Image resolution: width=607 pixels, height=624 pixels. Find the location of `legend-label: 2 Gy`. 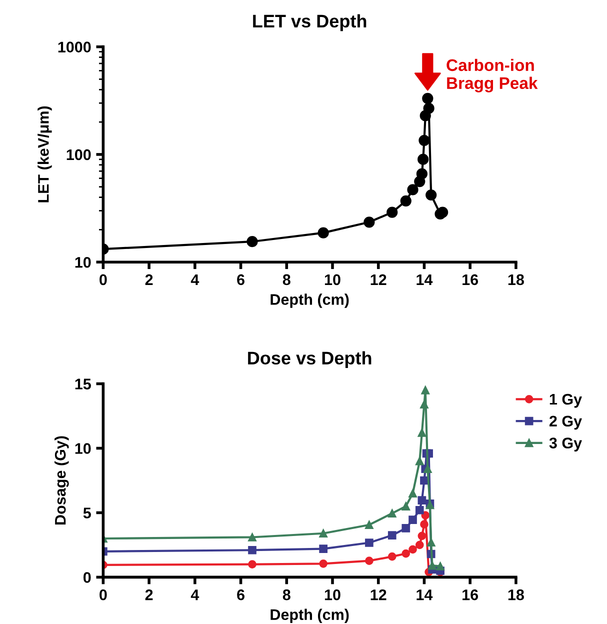

legend-label: 2 Gy is located at coordinates (565, 423).